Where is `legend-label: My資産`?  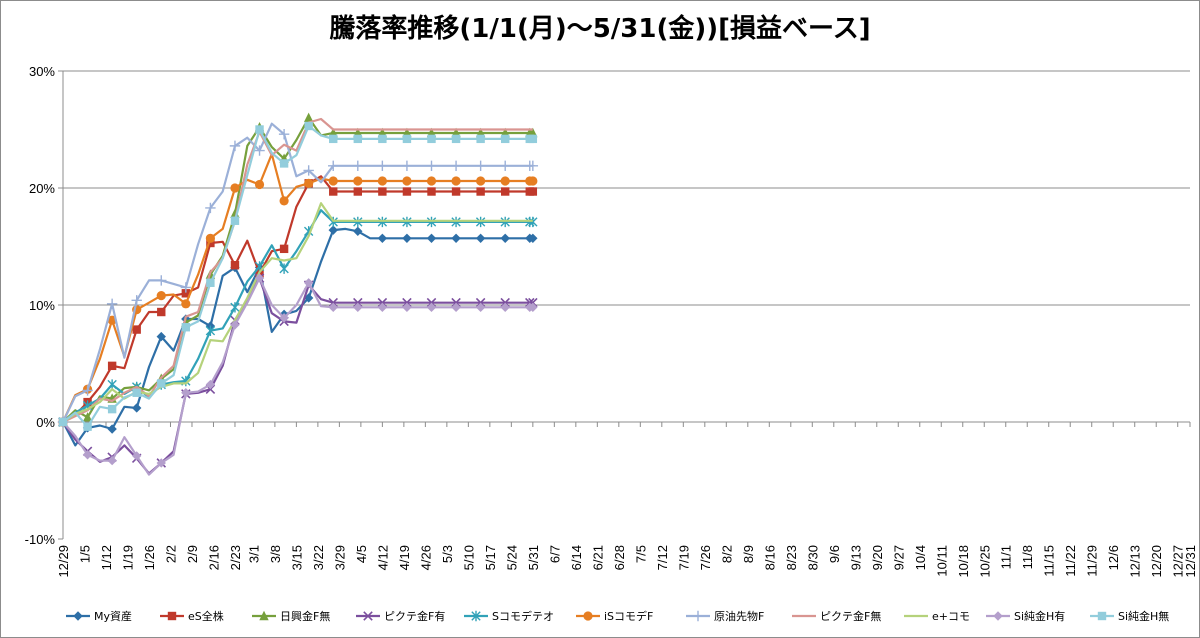 legend-label: My資産 is located at coordinates (113, 616).